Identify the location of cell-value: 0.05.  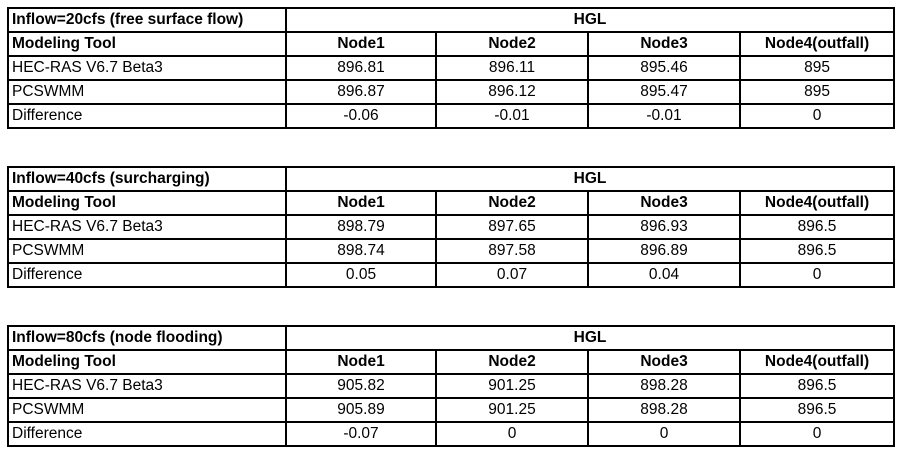
(361, 275).